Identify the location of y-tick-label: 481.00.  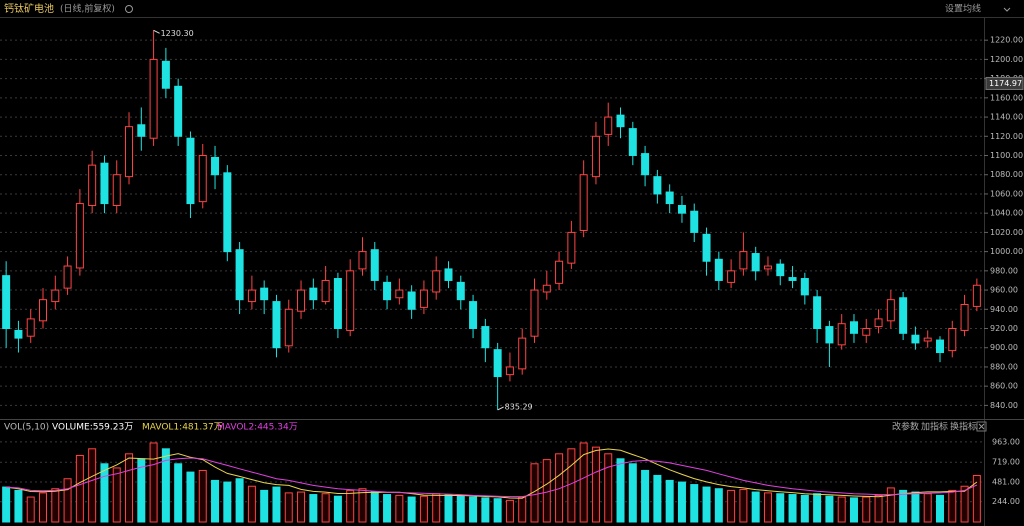
(1006, 481).